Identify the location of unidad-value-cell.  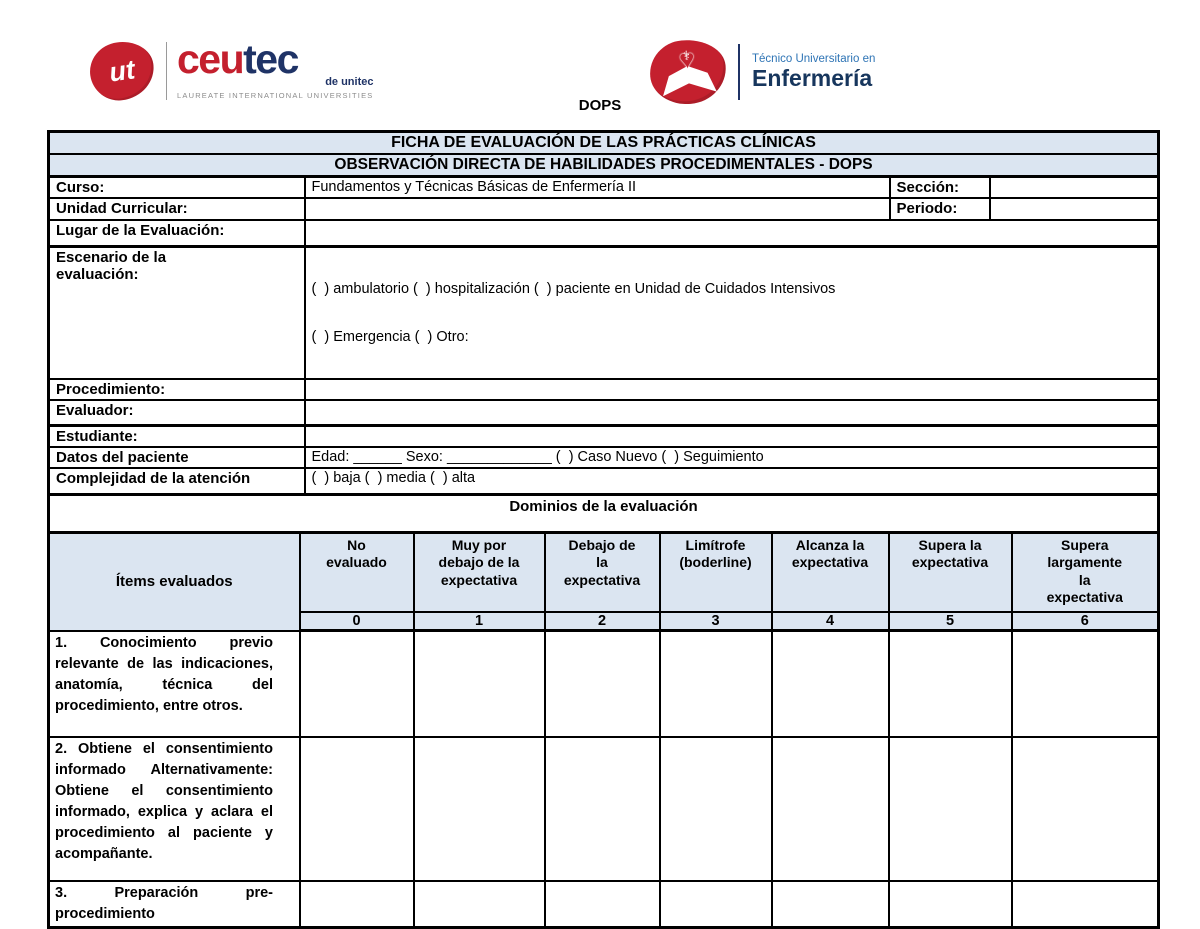
(597, 209).